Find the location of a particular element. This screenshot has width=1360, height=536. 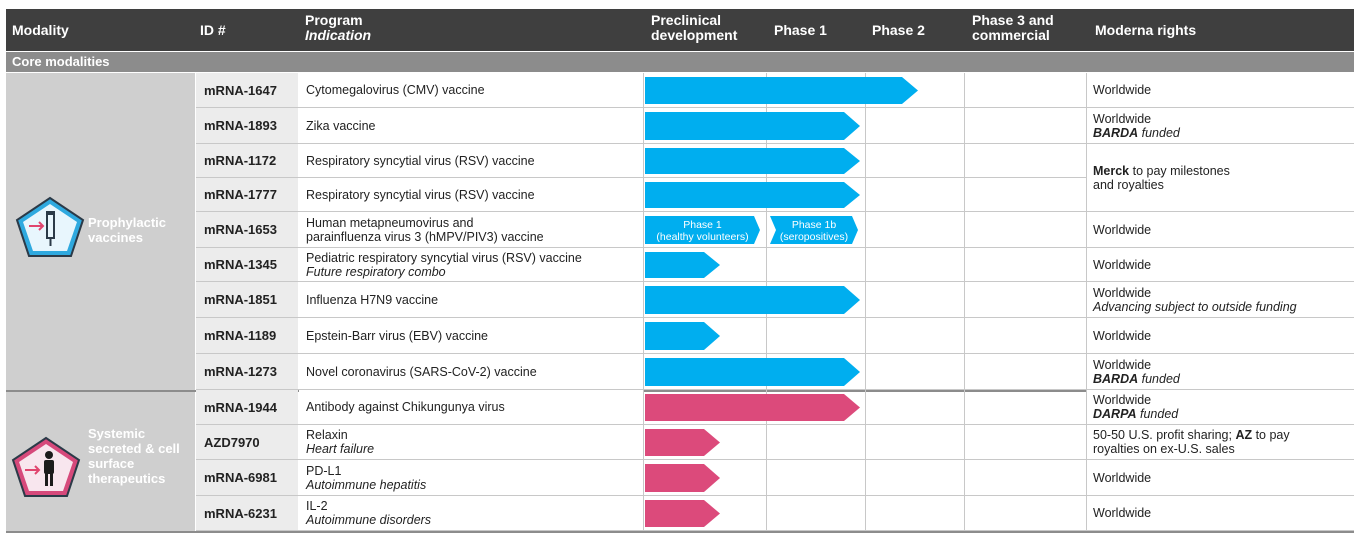

header-program: Program Indication is located at coordinates (338, 27).